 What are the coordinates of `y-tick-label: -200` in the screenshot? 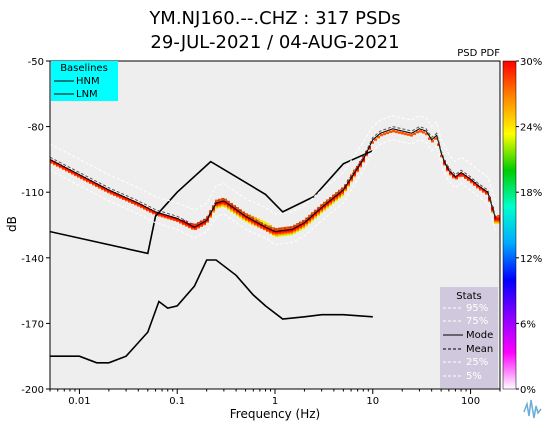 It's located at (32, 390).